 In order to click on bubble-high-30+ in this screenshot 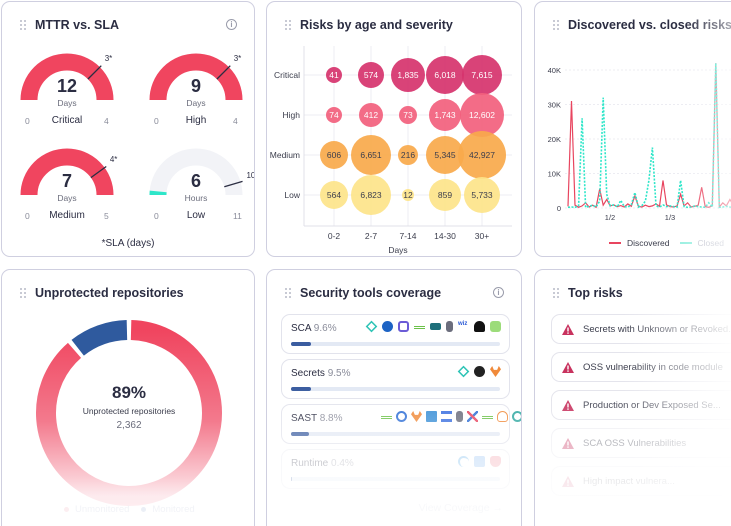, I will do `click(482, 115)`.